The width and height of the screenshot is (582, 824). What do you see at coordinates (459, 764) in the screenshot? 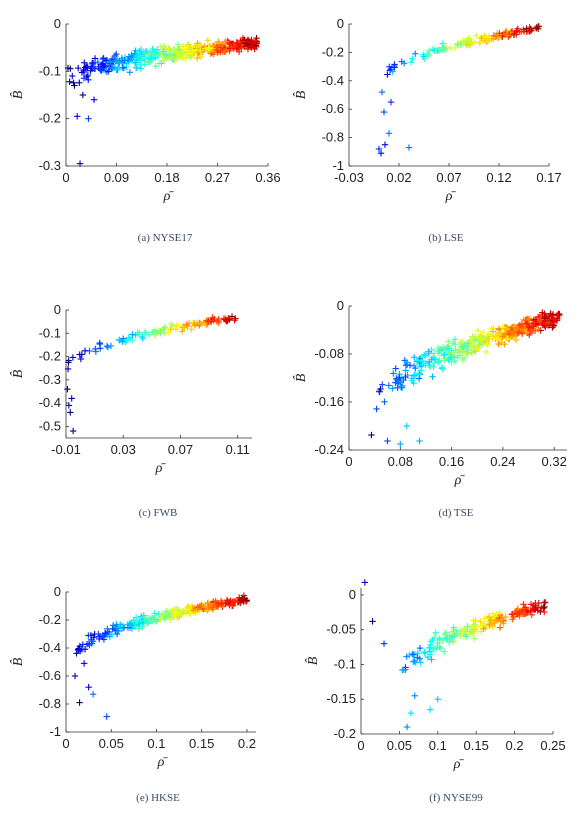
I see `x-axis-label: ρ̄` at bounding box center [459, 764].